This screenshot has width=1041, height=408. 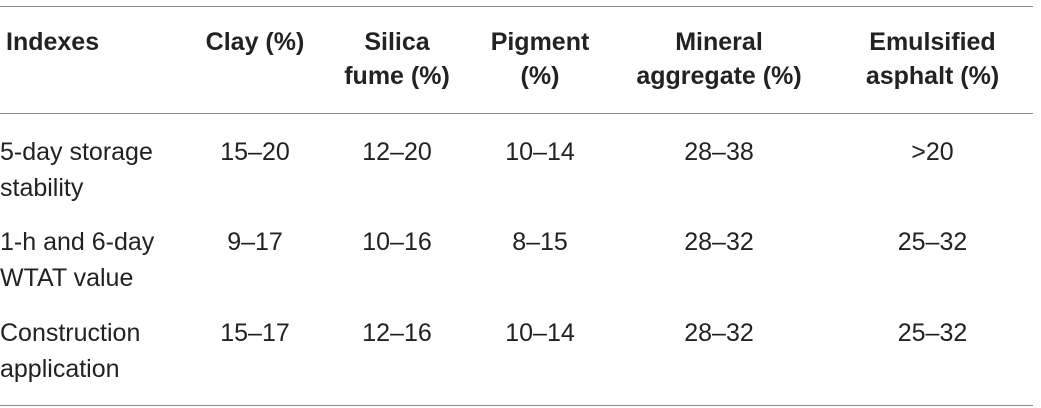 What do you see at coordinates (540, 59) in the screenshot?
I see `header-pigment: Pigment (%)` at bounding box center [540, 59].